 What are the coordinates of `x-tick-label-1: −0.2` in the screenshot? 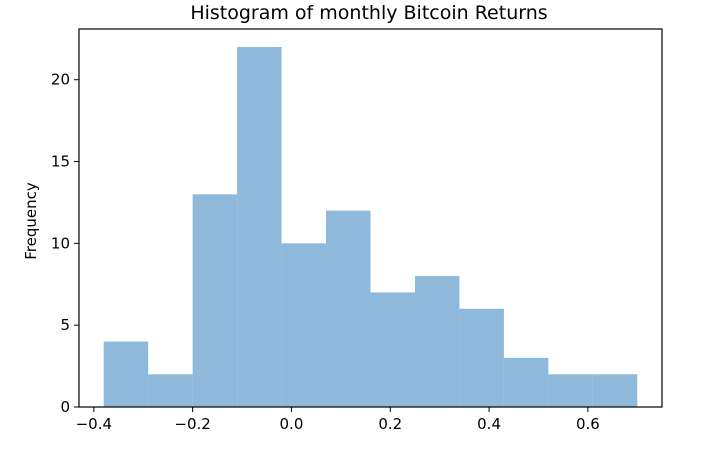 It's located at (192, 424).